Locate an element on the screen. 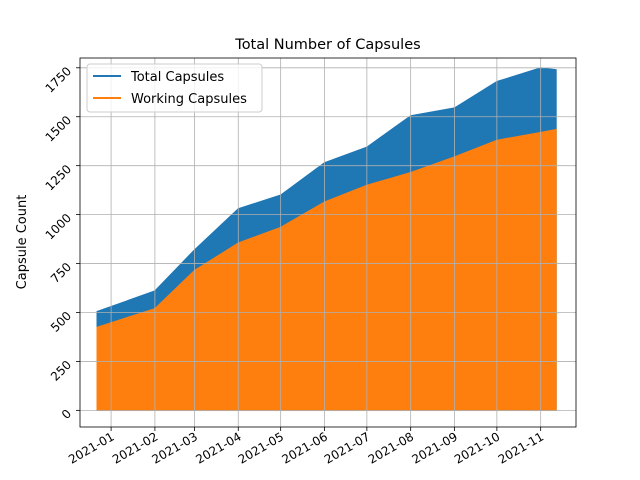 Image resolution: width=640 pixels, height=480 pixels. x-tick-label: 2021-09 is located at coordinates (435, 447).